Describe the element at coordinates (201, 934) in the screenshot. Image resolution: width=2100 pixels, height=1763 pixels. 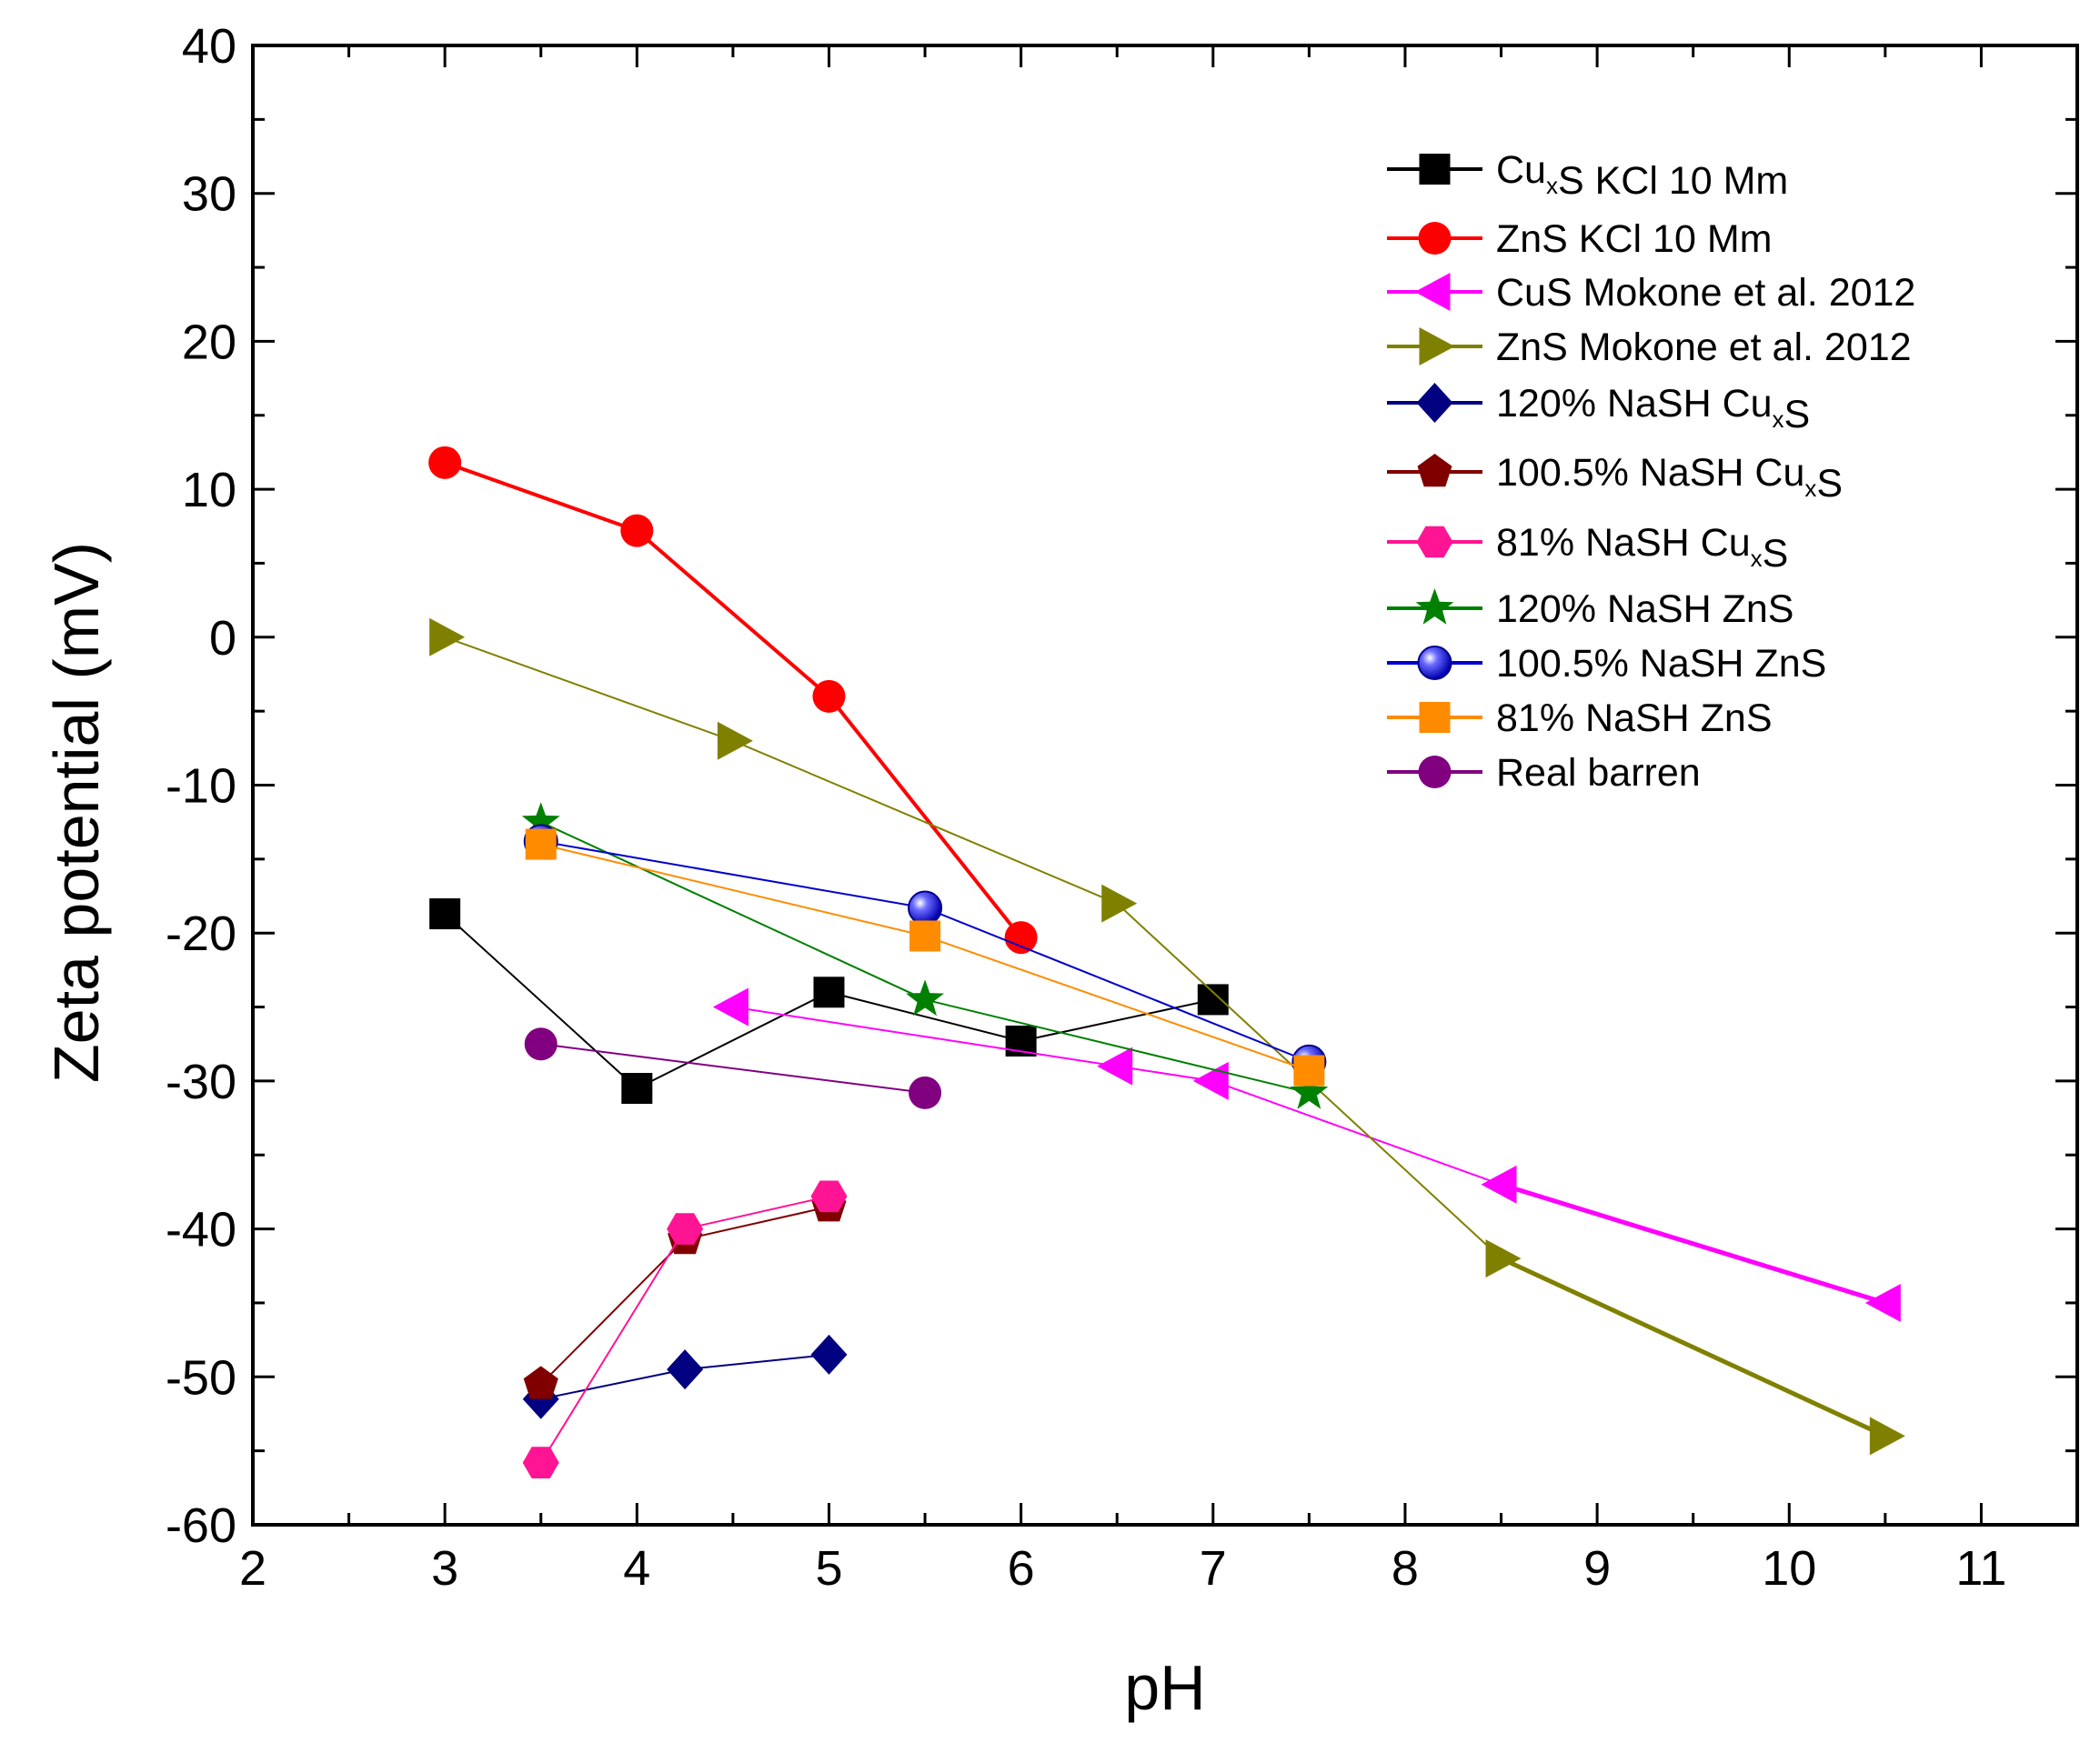
I see `y-tick-label: -20` at that location.